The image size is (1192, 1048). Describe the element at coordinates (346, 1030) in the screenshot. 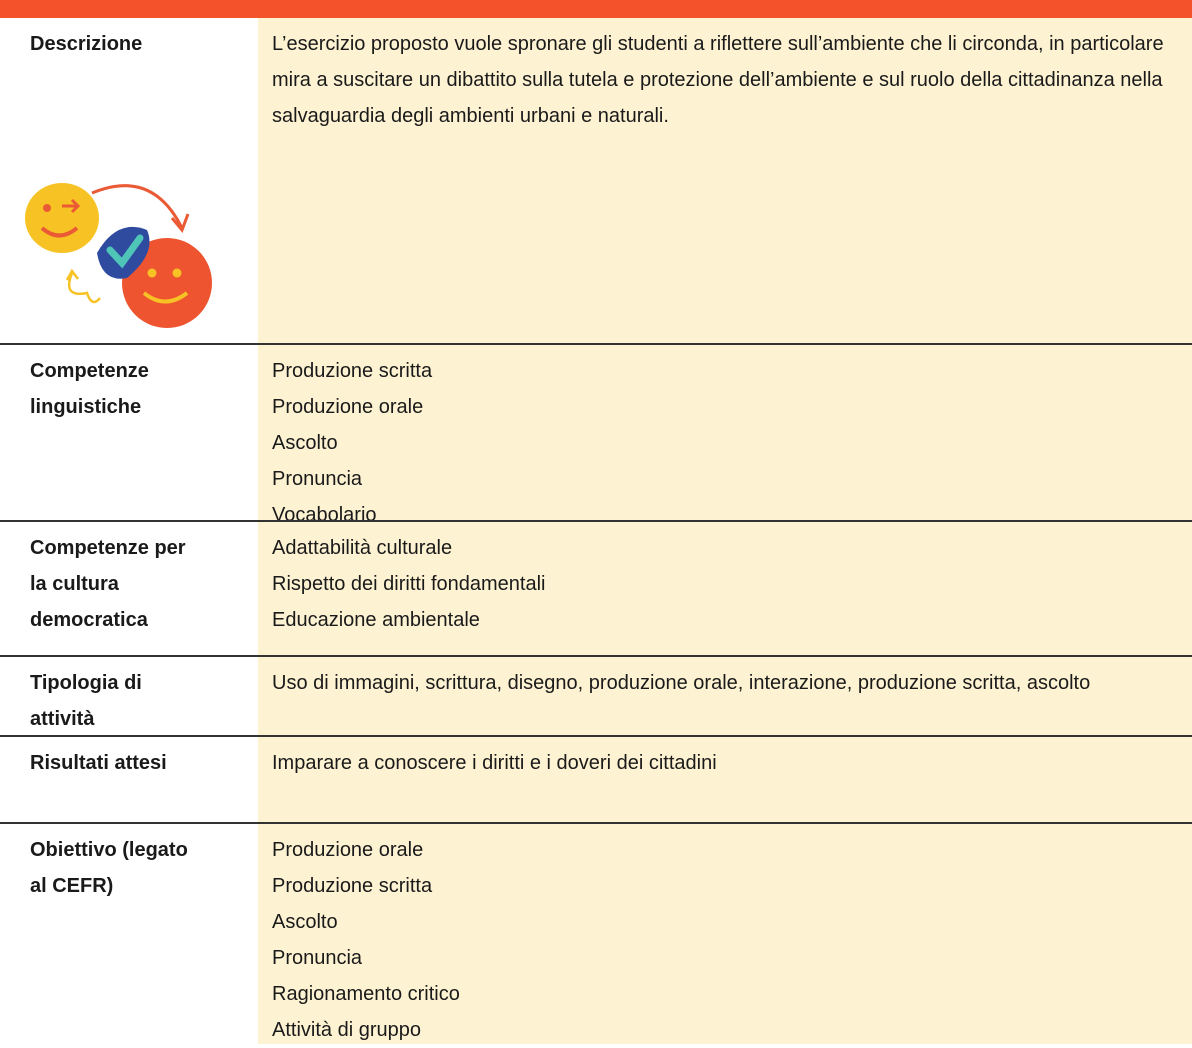

I see `content-line: Attività di gruppo` at that location.